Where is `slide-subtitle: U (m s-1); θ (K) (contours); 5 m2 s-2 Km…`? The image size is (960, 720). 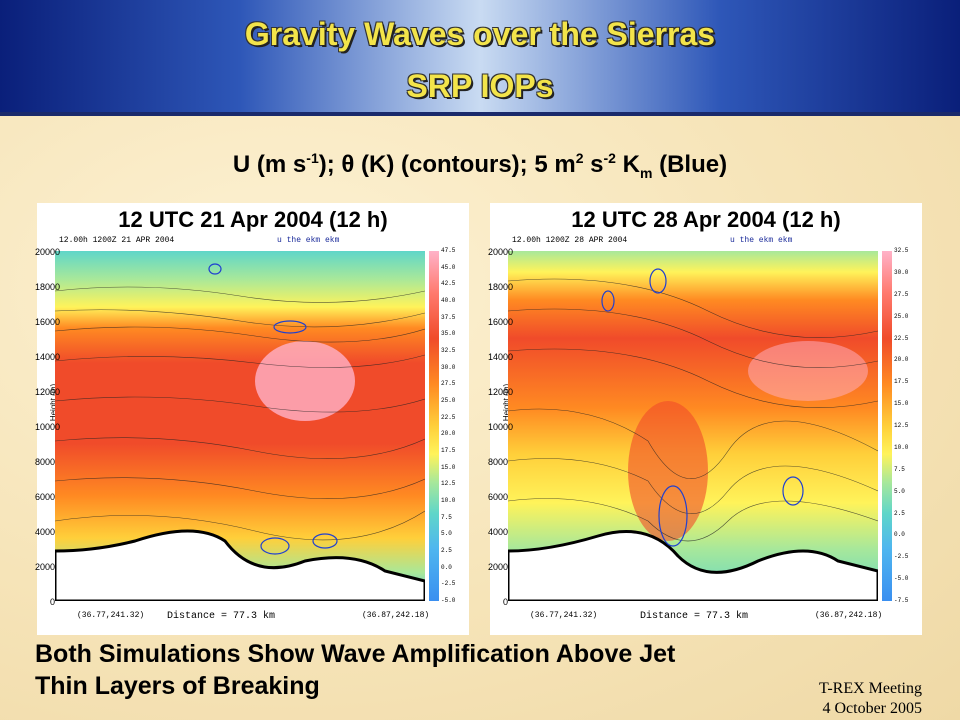 slide-subtitle: U (m s-1); θ (K) (contours); 5 m2 s-2 Km… is located at coordinates (480, 165).